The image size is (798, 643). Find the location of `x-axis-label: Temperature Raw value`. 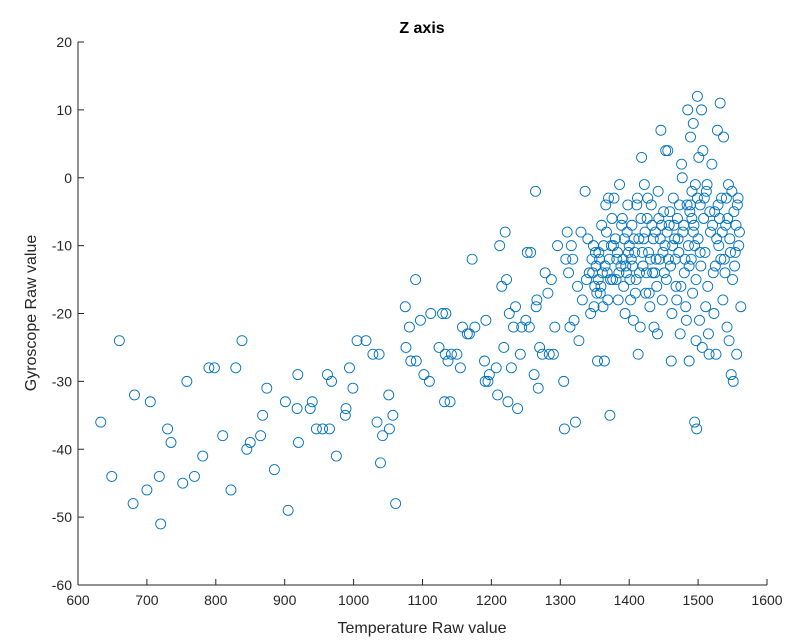

x-axis-label: Temperature Raw value is located at coordinates (422, 628).